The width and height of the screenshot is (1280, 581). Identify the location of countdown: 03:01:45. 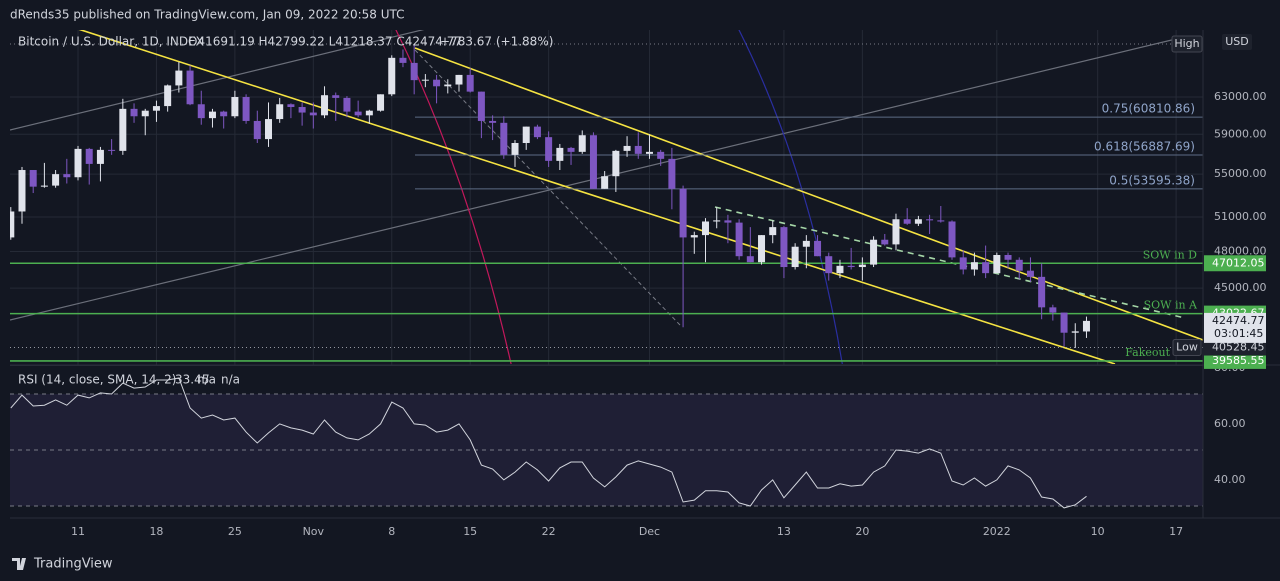
(1238, 333).